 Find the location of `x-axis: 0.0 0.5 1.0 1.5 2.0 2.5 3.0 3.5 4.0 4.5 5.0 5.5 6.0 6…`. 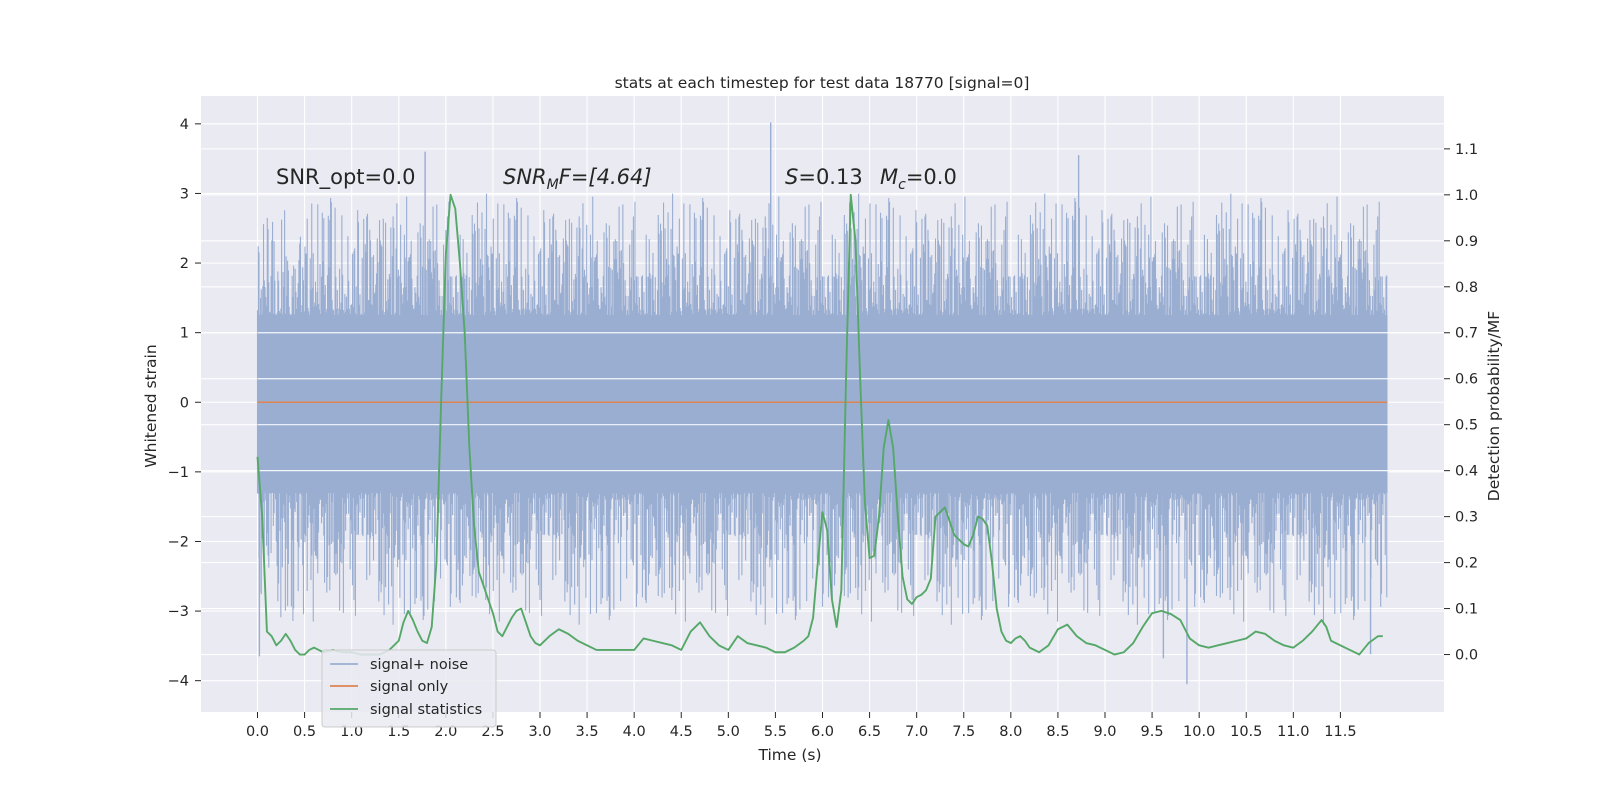

x-axis: 0.0 0.5 1.0 1.5 2.0 2.5 3.0 3.5 4.0 4.5 5.0 5.5 6.0 6… is located at coordinates (801, 726).